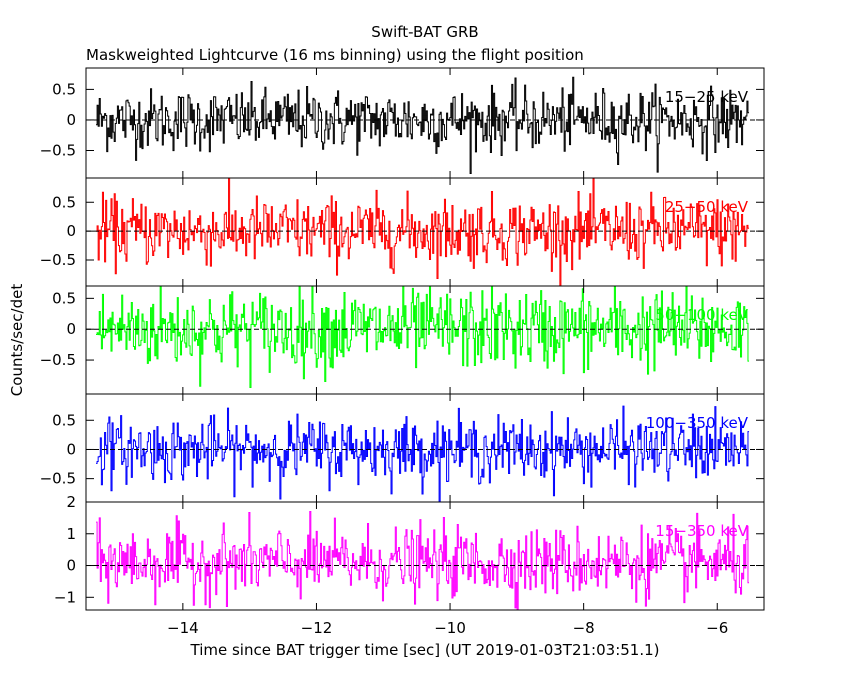 The width and height of the screenshot is (850, 680). What do you see at coordinates (317, 628) in the screenshot?
I see `x-tick-label: −12` at bounding box center [317, 628].